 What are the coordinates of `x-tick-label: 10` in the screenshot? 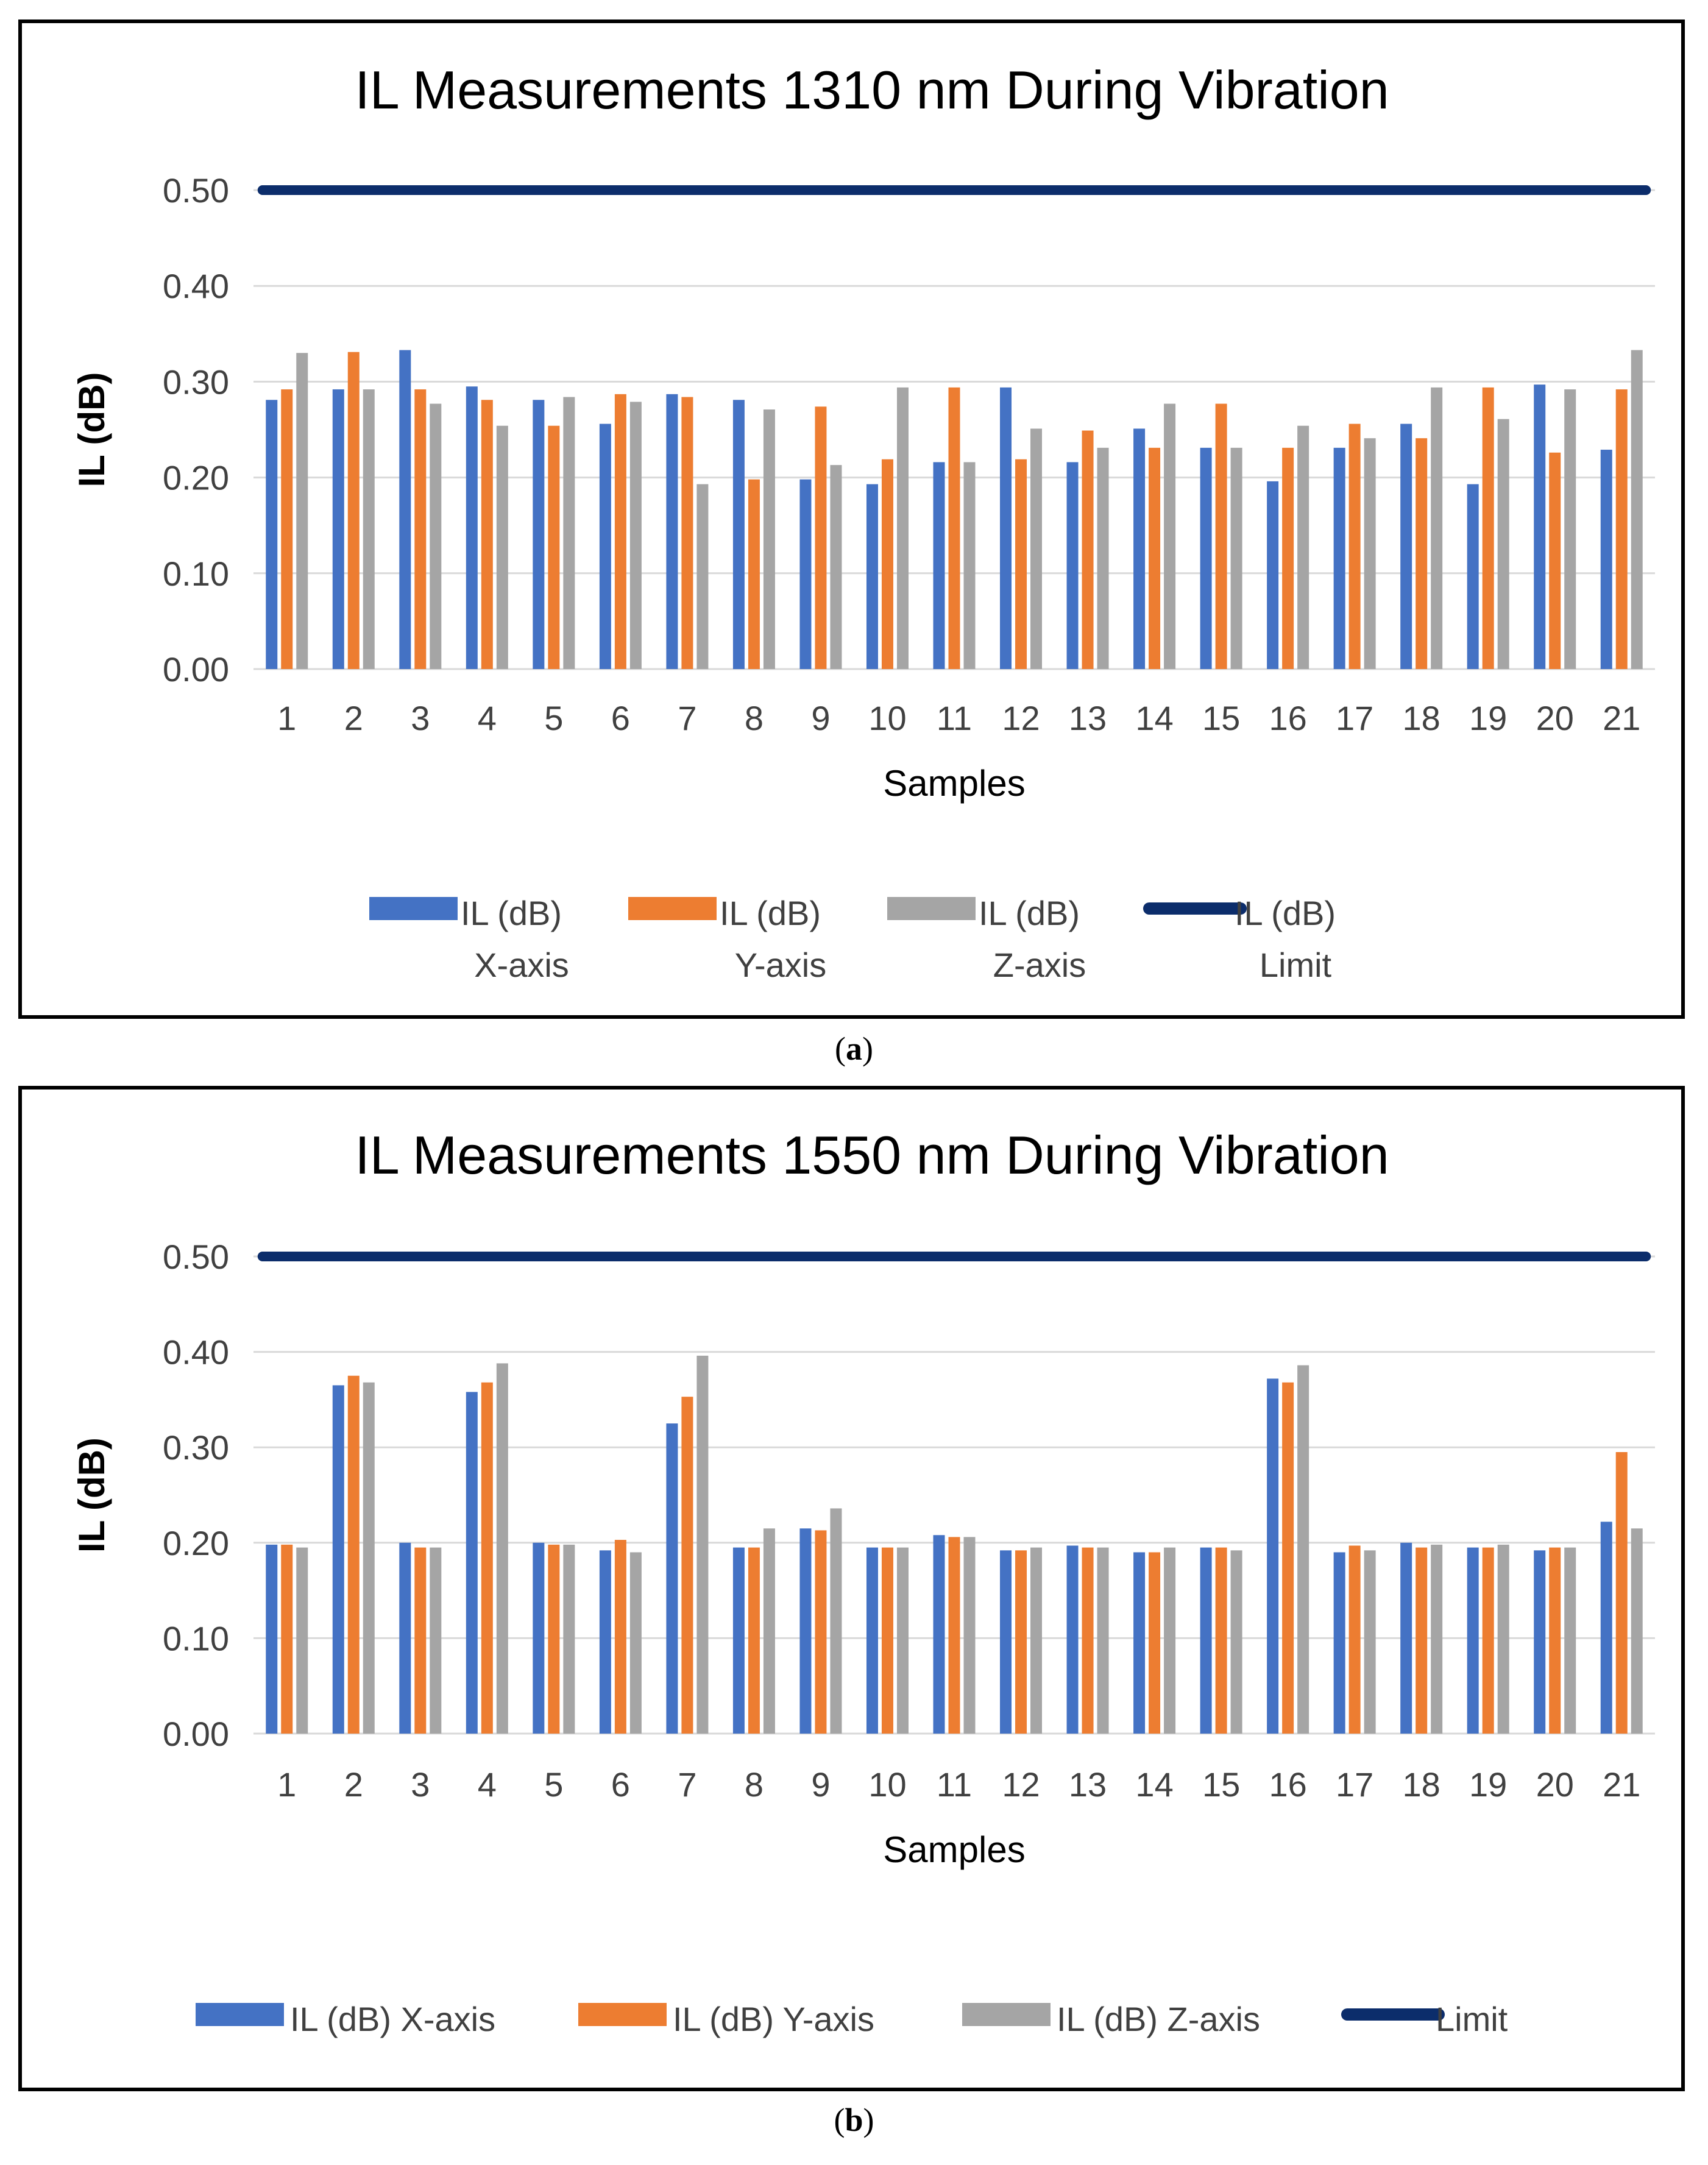 It's located at (887, 718).